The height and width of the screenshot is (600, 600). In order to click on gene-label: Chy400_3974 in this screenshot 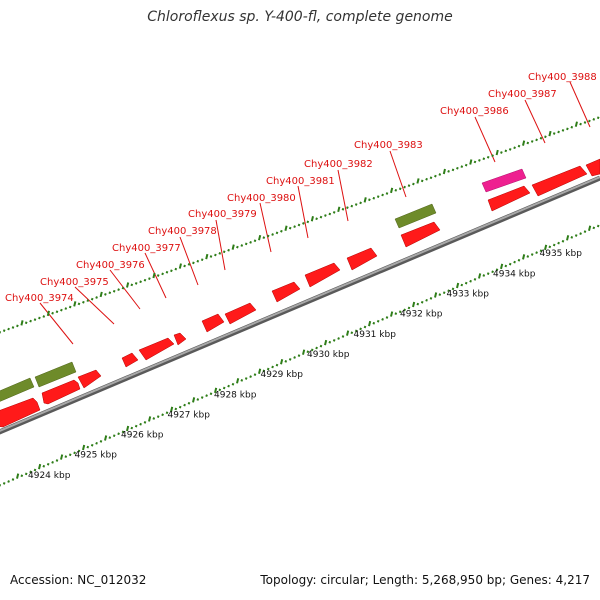, I will do `click(39, 298)`.